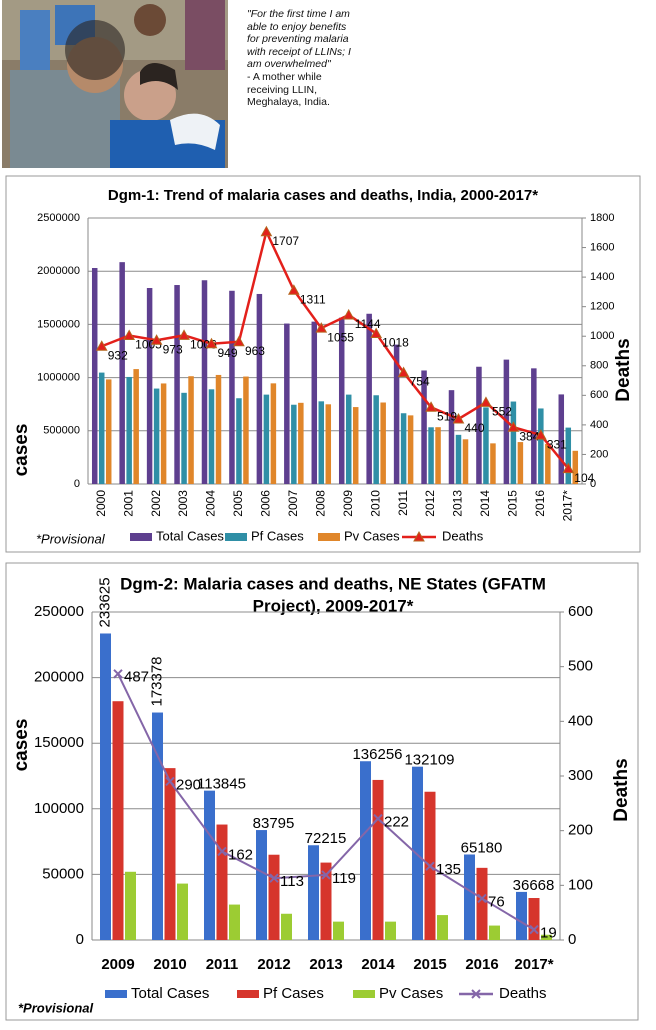  What do you see at coordinates (372, 535) in the screenshot?
I see `legend-label: Pv Cases` at bounding box center [372, 535].